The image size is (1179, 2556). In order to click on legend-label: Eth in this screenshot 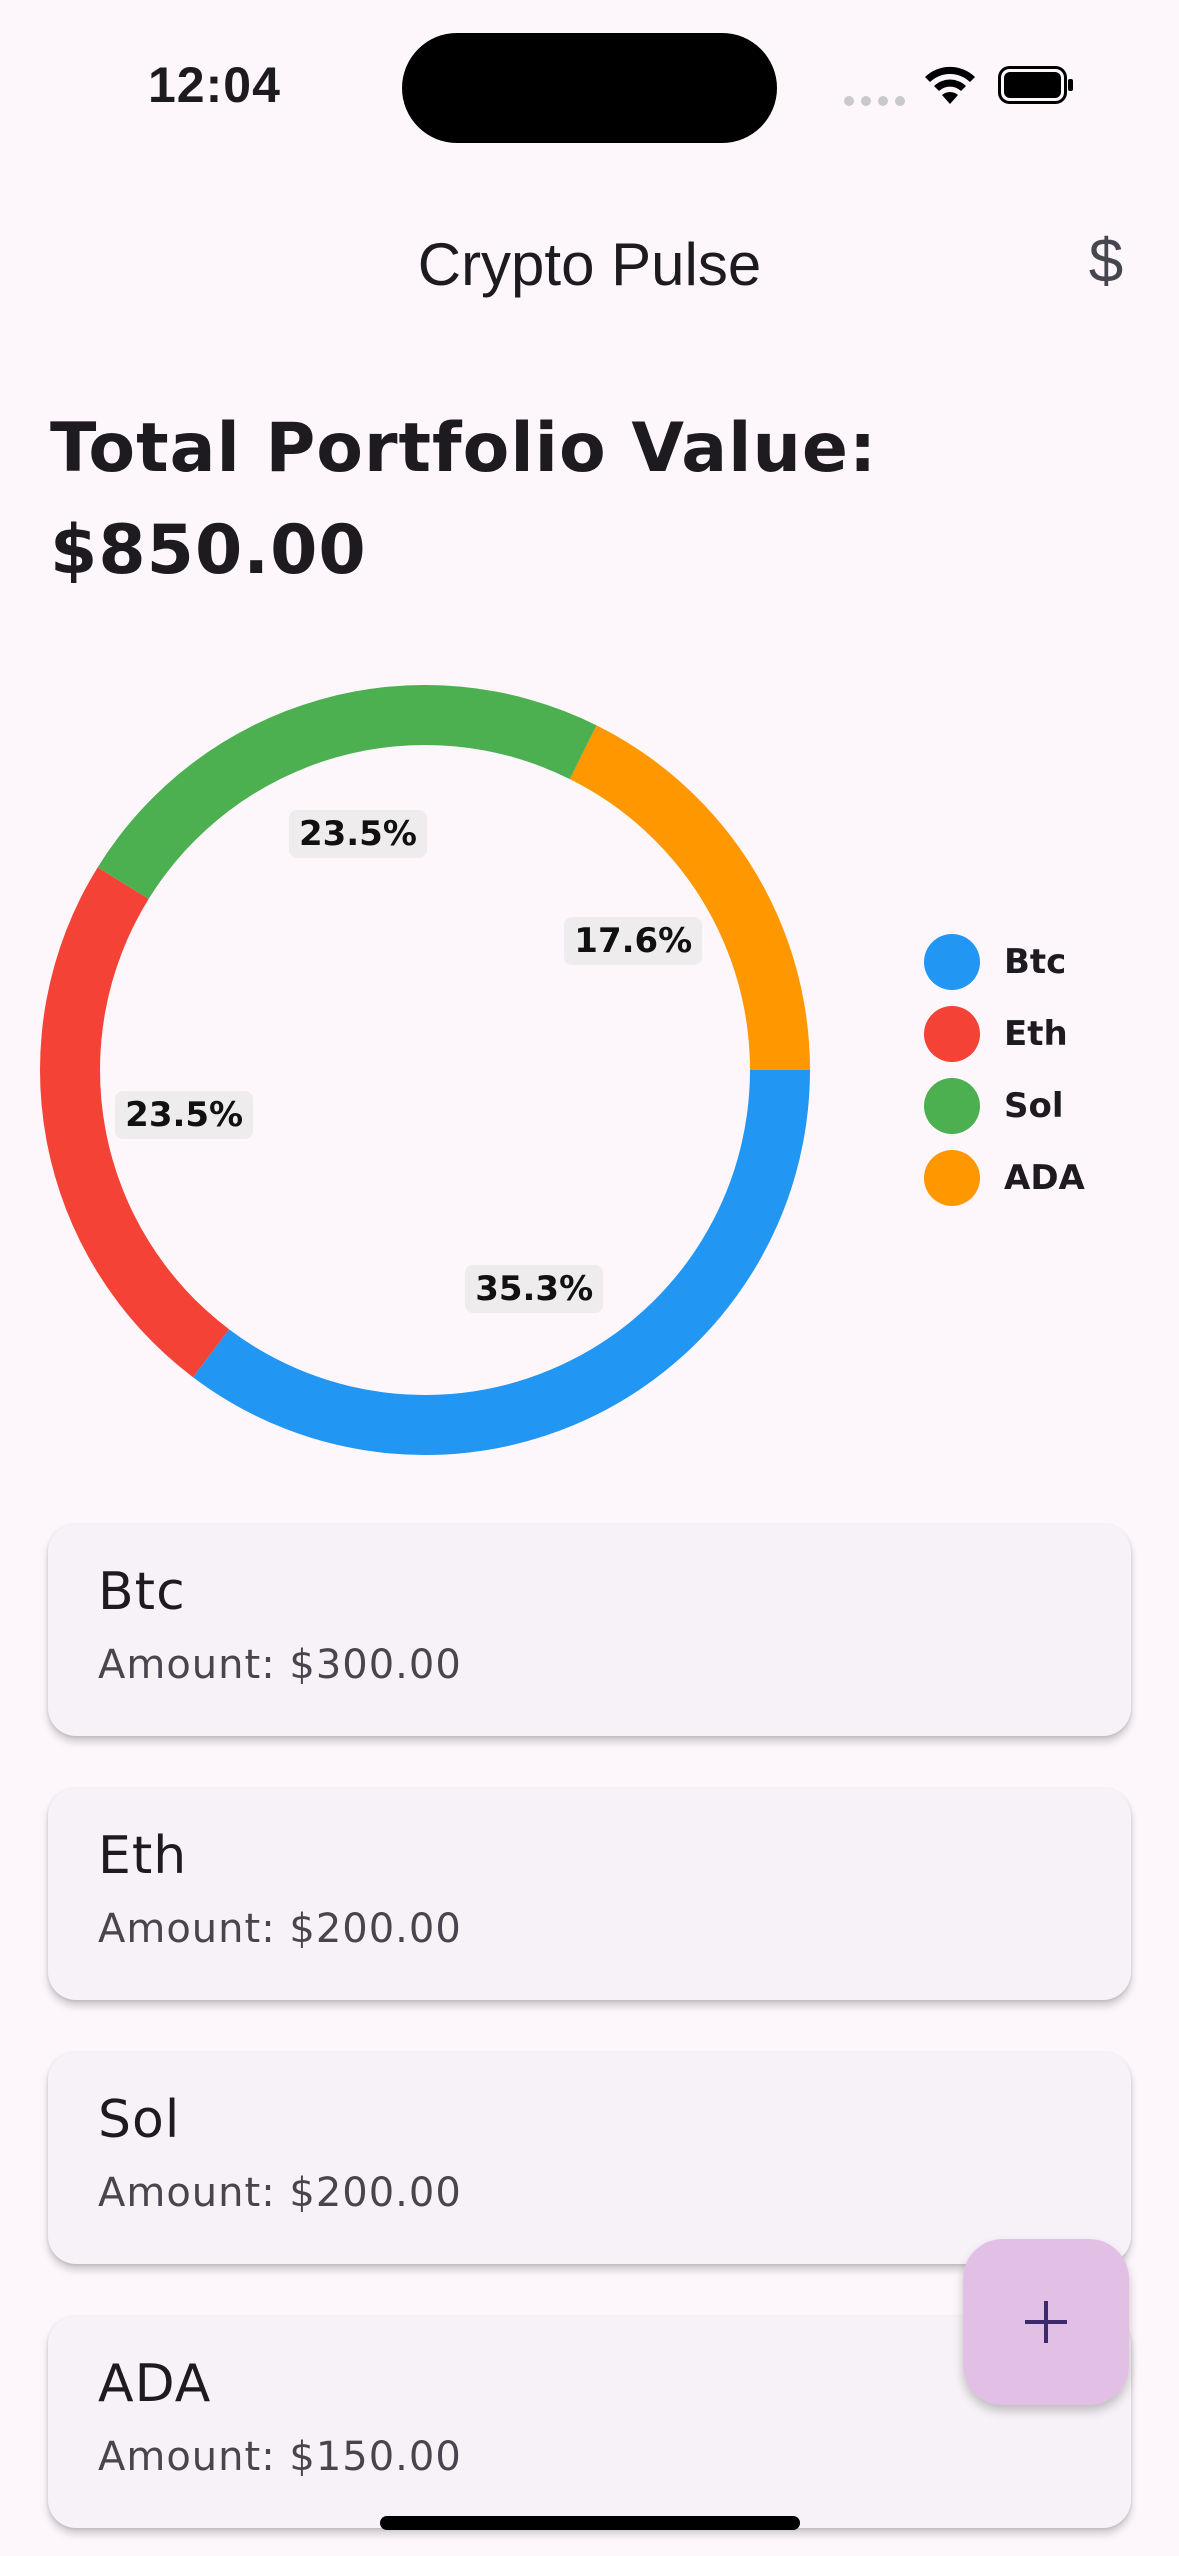, I will do `click(1036, 1034)`.